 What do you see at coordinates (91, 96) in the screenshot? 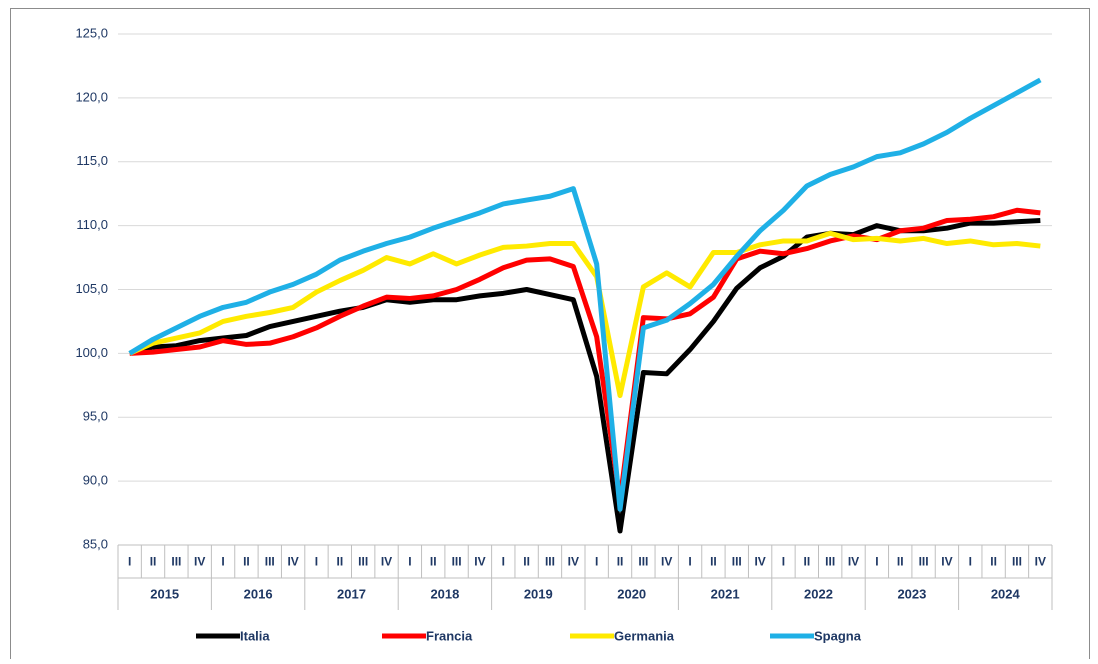
I see `y-tick-label: 120,0` at bounding box center [91, 96].